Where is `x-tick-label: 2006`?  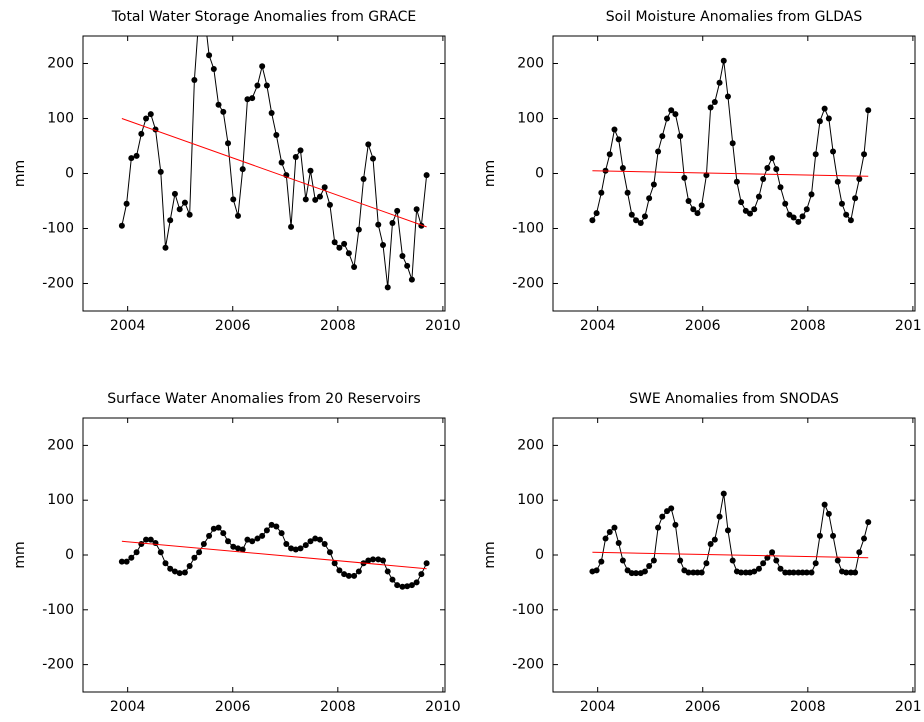
x-tick-label: 2006 is located at coordinates (703, 707).